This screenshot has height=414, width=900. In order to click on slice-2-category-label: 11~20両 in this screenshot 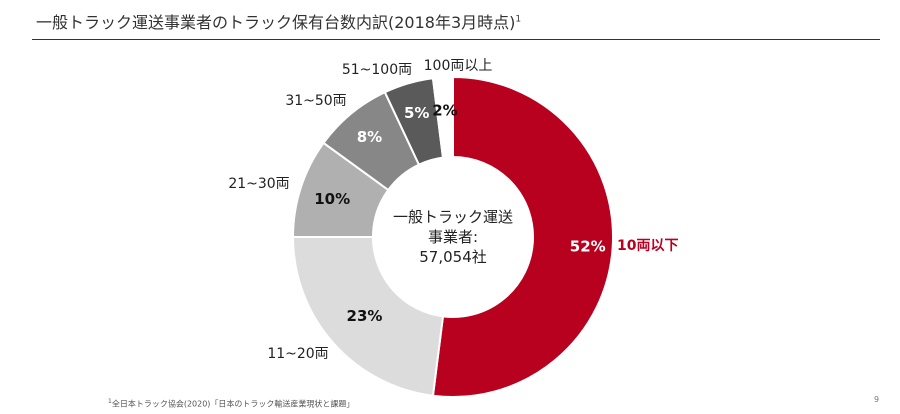, I will do `click(297, 354)`.